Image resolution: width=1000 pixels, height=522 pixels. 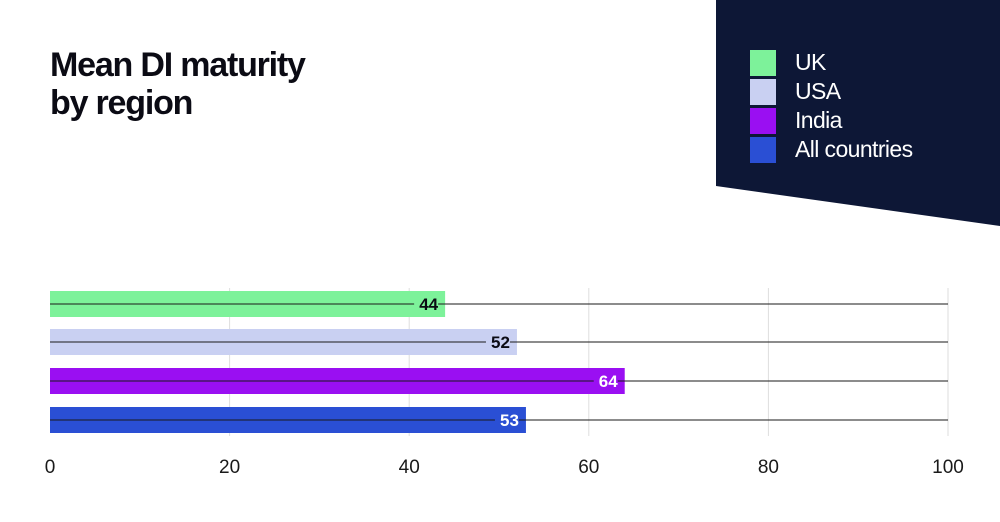 I want to click on x-tick-label-60: 60, so click(x=588, y=467).